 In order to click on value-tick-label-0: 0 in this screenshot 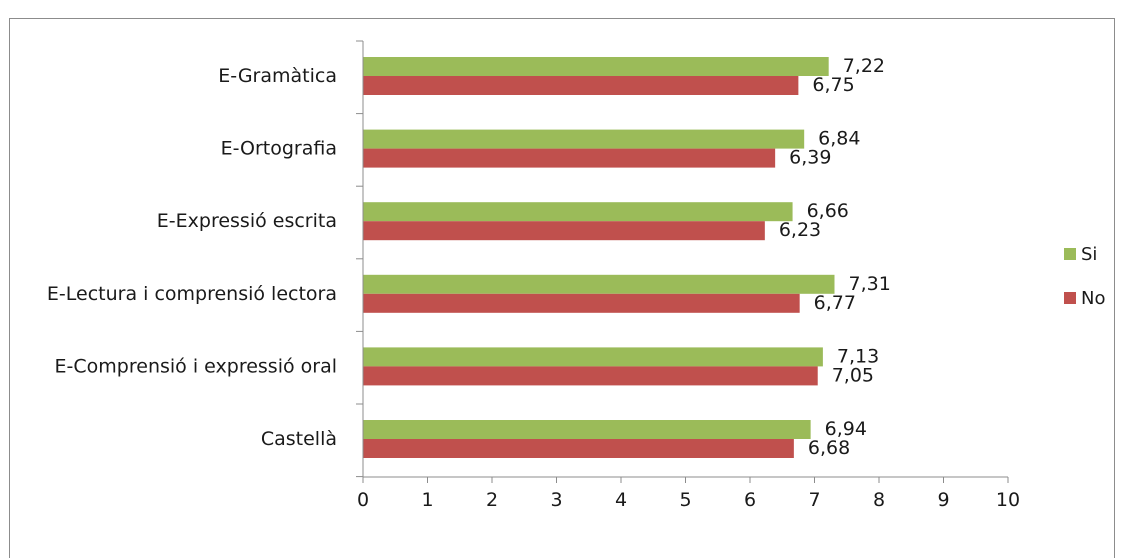, I will do `click(363, 500)`.